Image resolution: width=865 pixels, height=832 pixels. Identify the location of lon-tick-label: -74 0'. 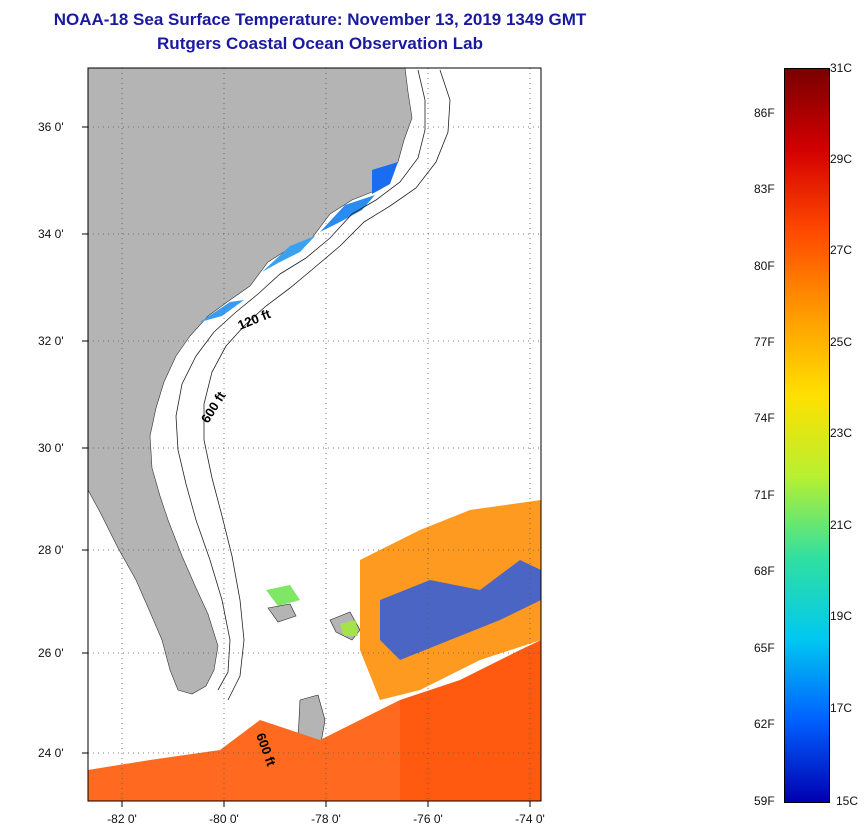
(530, 819).